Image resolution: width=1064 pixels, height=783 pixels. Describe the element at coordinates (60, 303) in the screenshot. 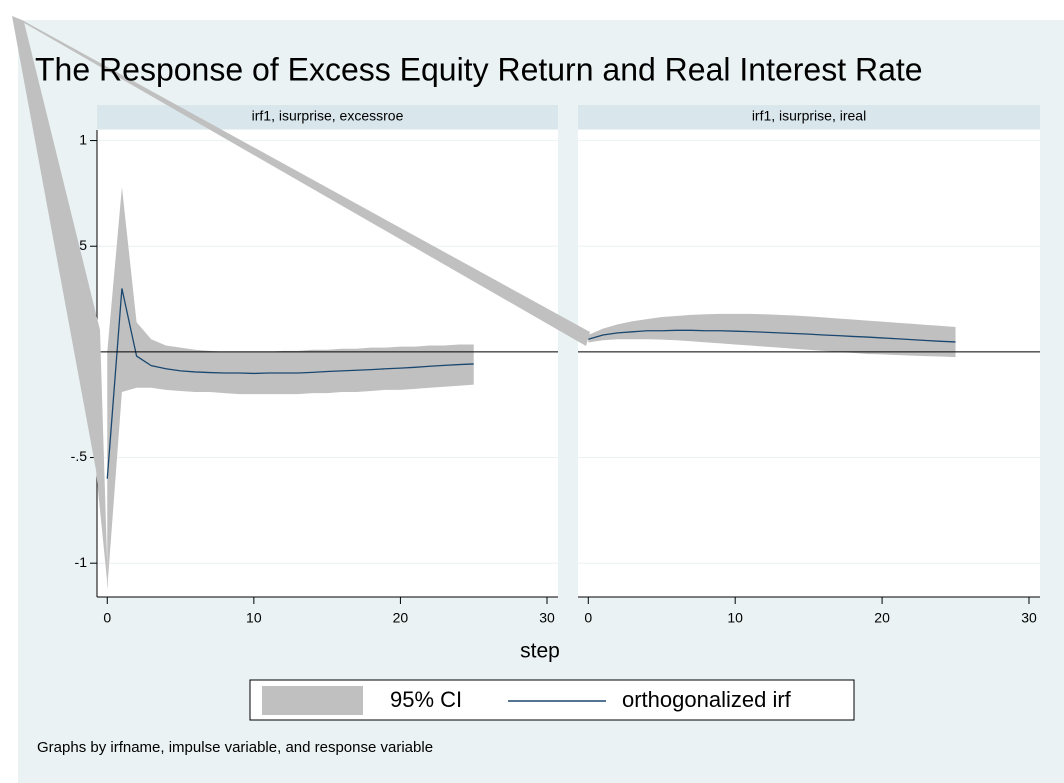

I see `artifact` at that location.